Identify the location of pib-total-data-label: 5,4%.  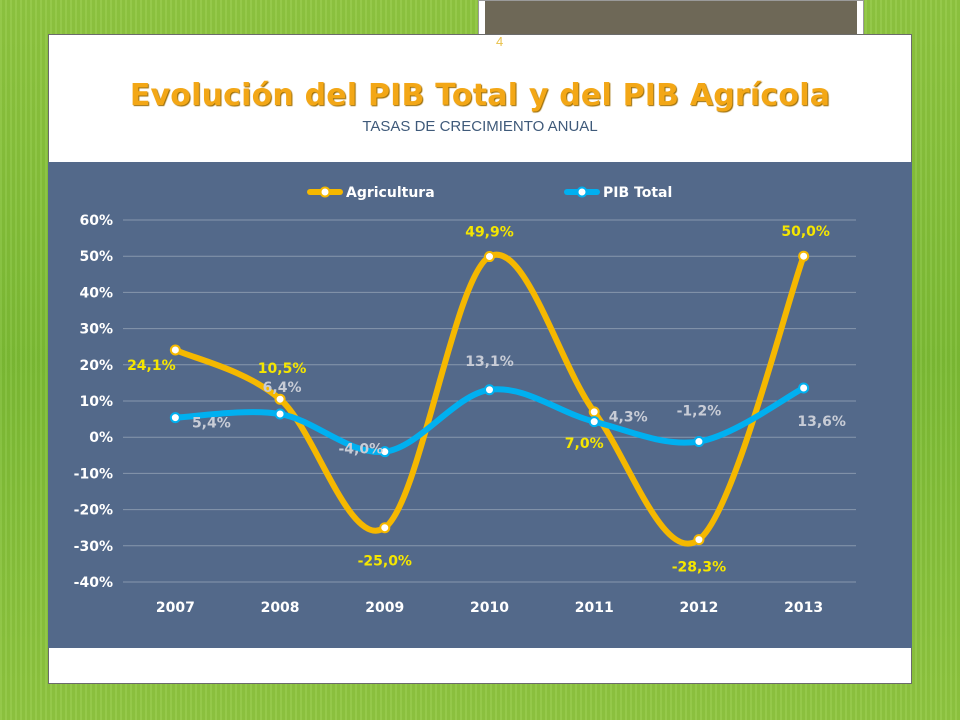
(211, 424).